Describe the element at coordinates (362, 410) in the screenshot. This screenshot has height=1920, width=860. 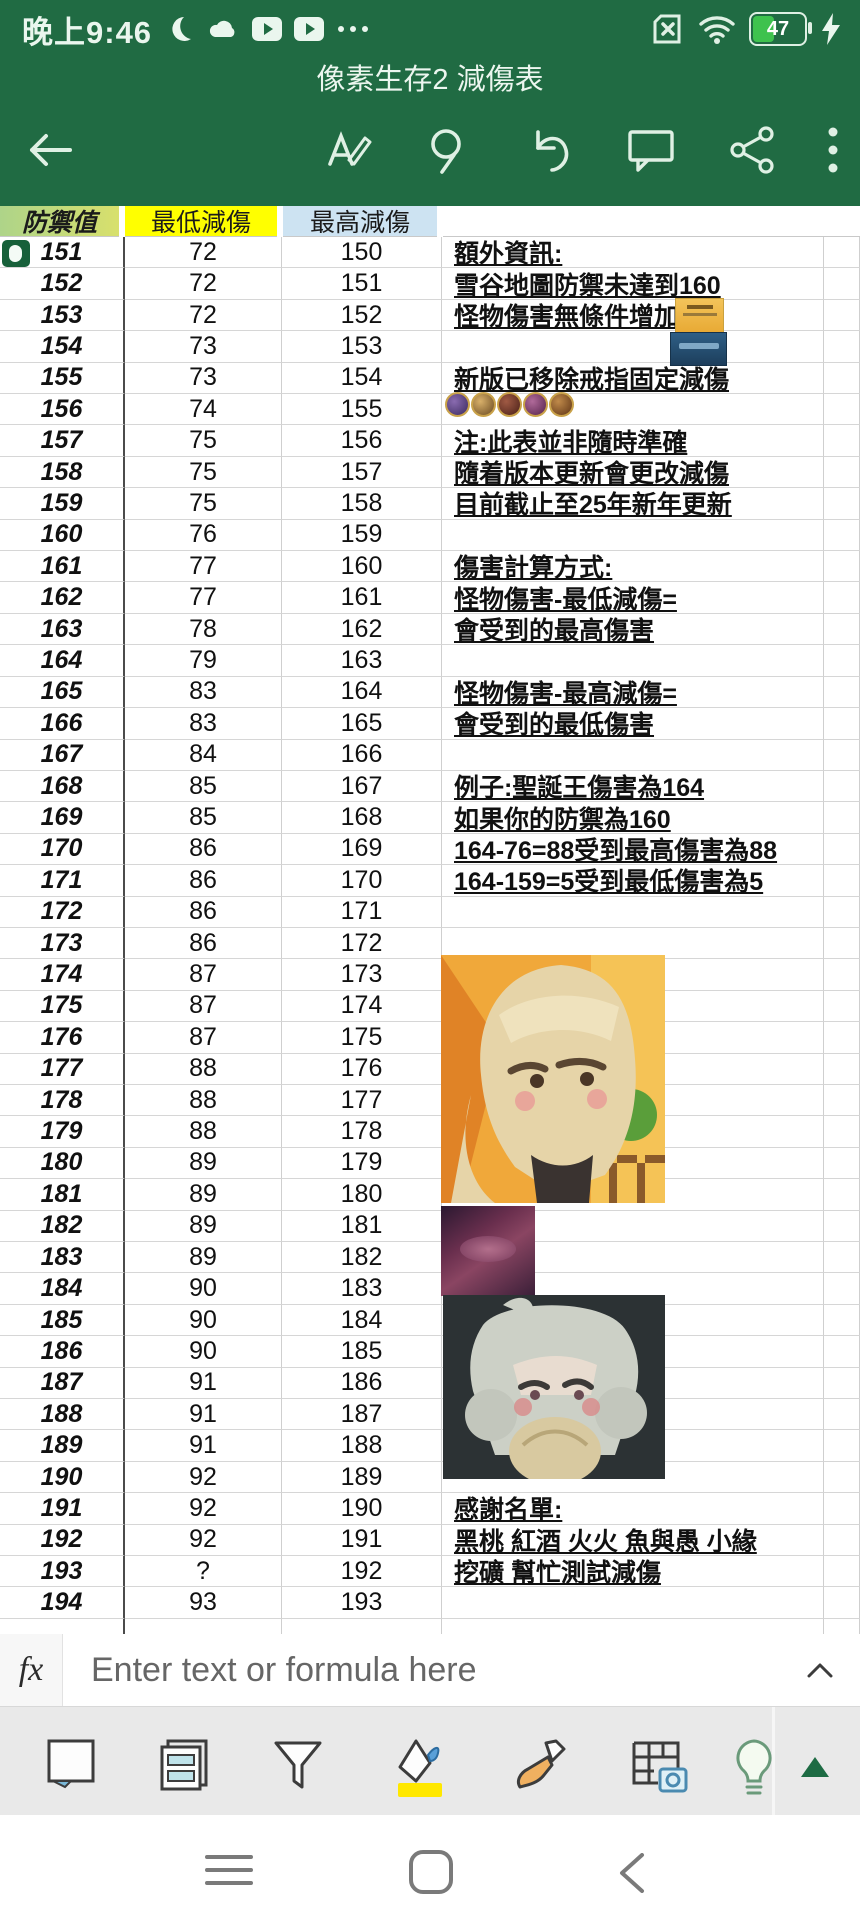
I see `cell-max-reduction: 155` at that location.